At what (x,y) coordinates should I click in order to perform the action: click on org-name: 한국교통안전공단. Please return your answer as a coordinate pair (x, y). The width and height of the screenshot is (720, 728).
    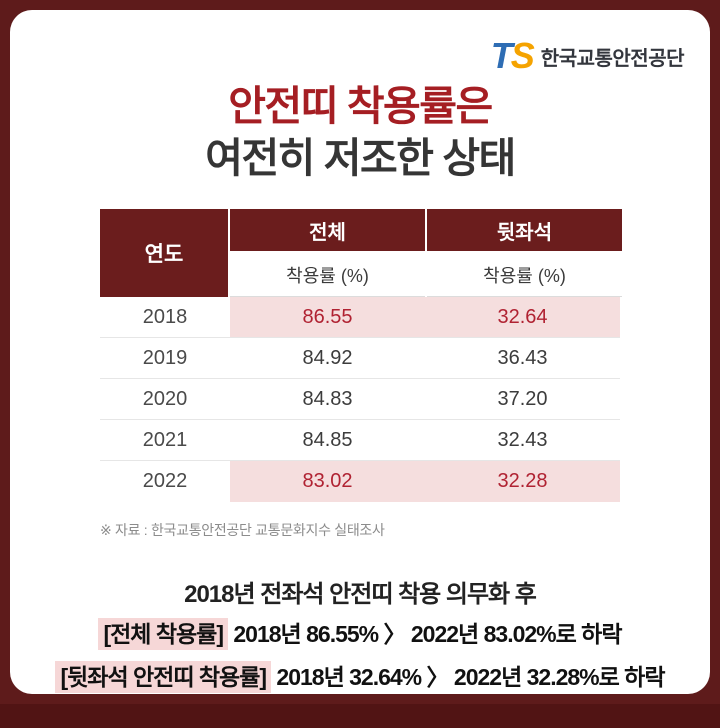
    Looking at the image, I should click on (612, 58).